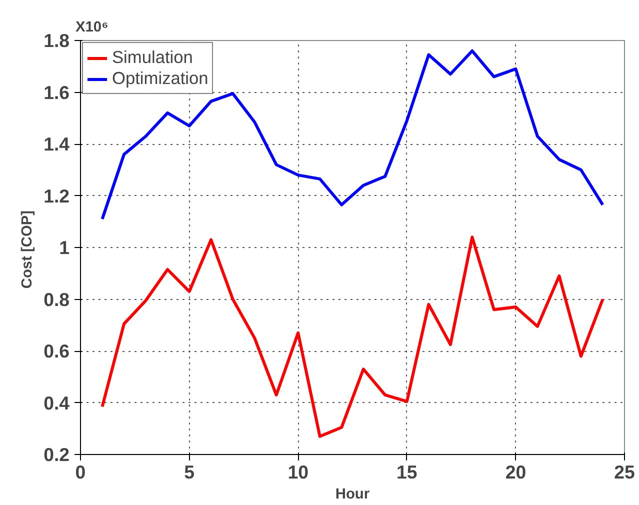 The height and width of the screenshot is (505, 639). What do you see at coordinates (92, 28) in the screenshot?
I see `text: X10⁶` at bounding box center [92, 28].